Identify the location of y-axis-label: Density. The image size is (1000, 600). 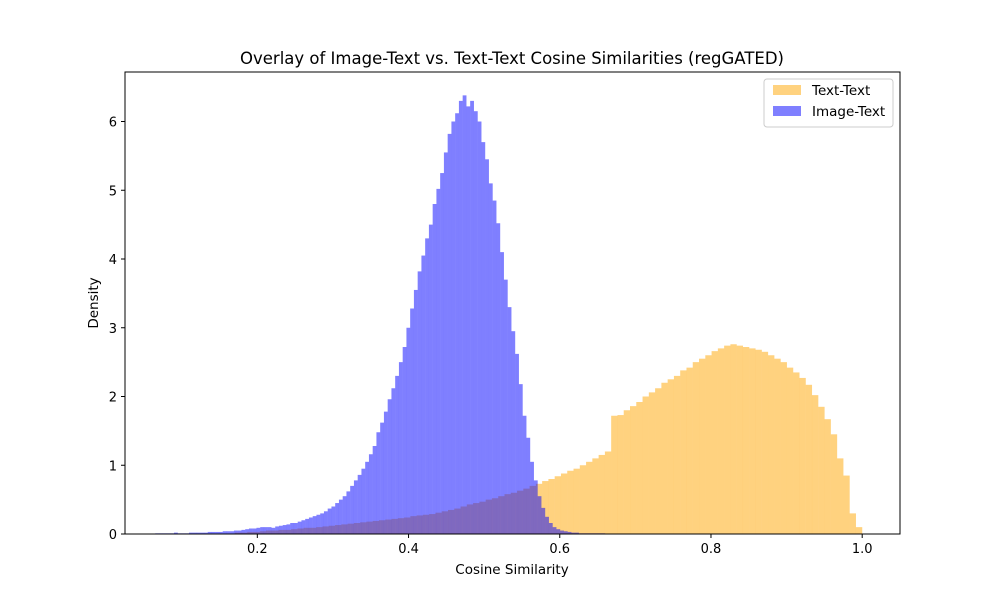
(94, 302).